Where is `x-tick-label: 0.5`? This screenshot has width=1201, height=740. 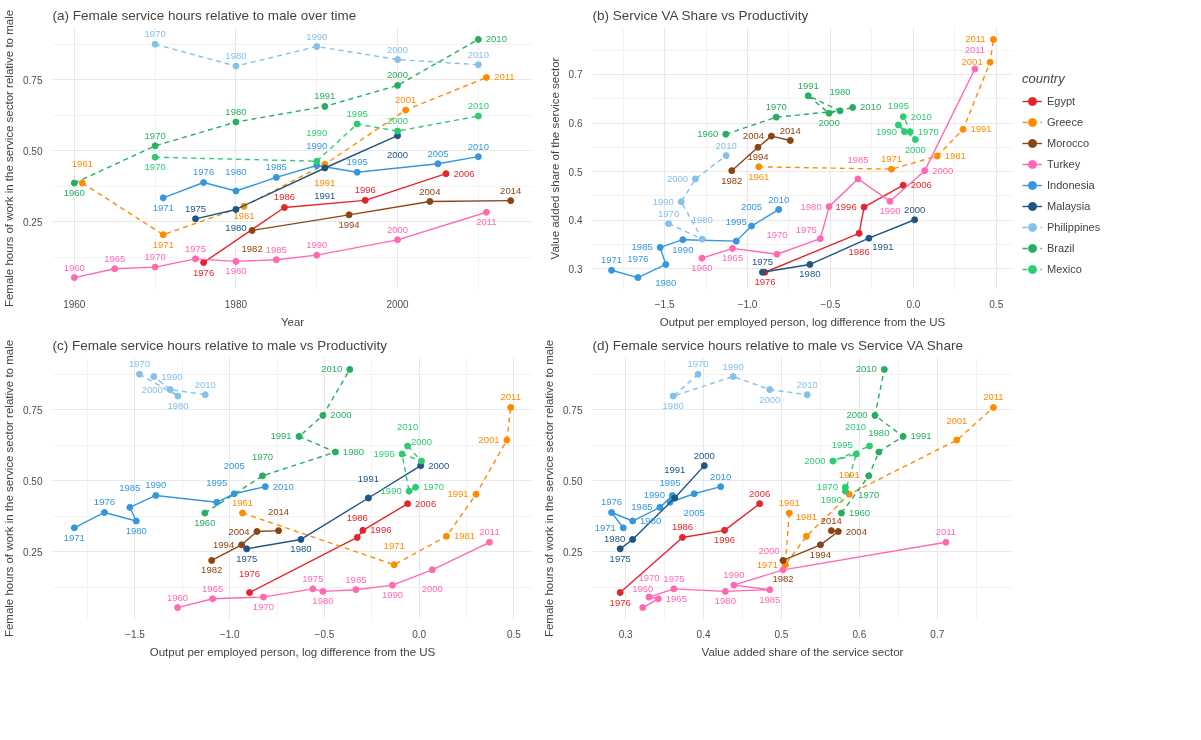
x-tick-label: 0.5 is located at coordinates (514, 634).